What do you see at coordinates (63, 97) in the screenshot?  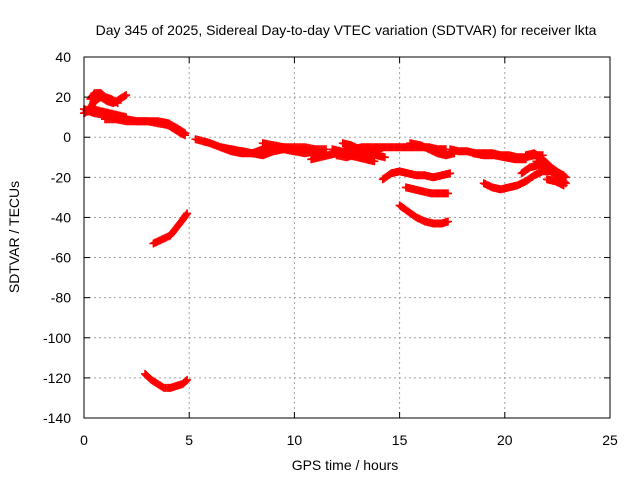 I see `y-tick-label: 20` at bounding box center [63, 97].